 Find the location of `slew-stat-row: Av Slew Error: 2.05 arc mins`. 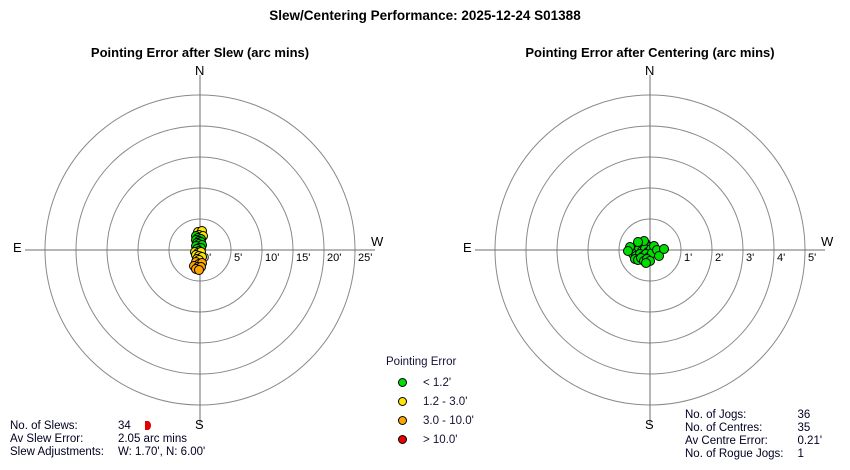

slew-stat-row: Av Slew Error: 2.05 arc mins is located at coordinates (107, 439).